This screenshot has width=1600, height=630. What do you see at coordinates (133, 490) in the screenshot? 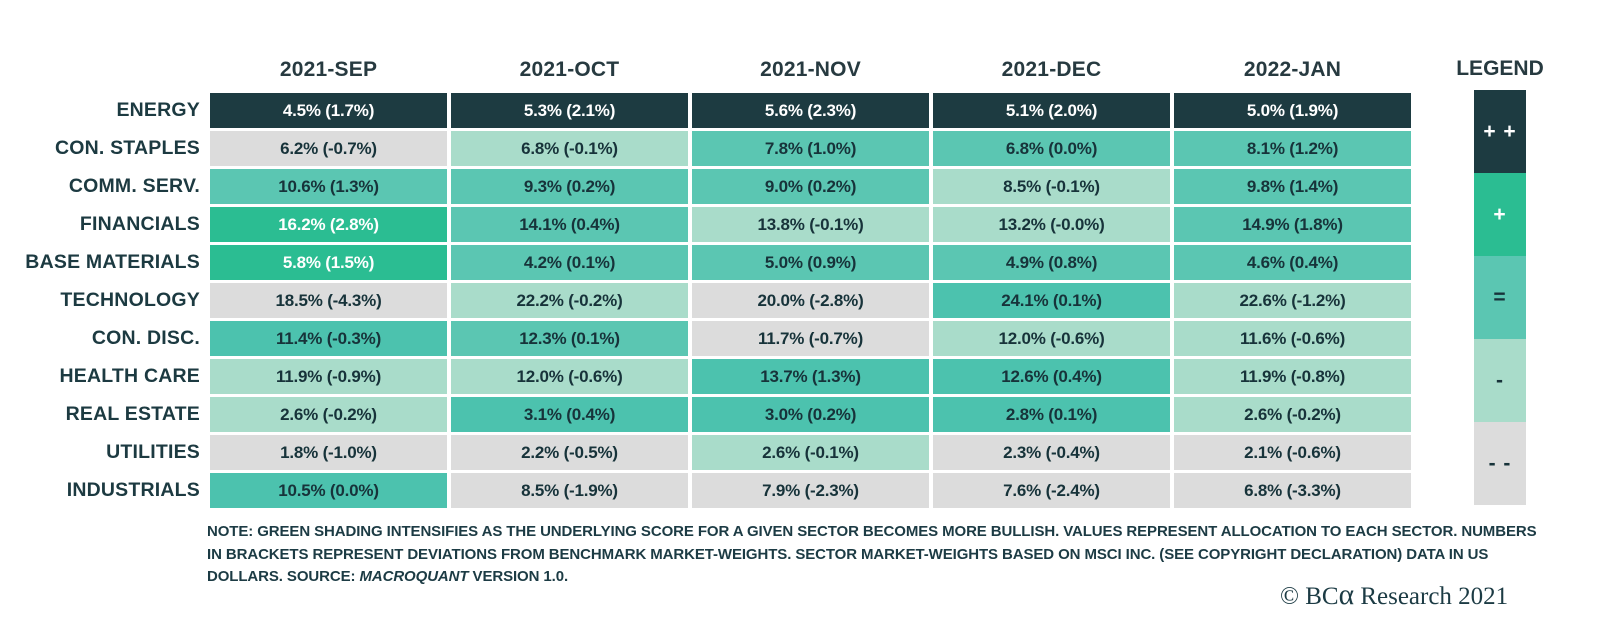
I see `row-label-industrials: INDUSTRIALS` at bounding box center [133, 490].